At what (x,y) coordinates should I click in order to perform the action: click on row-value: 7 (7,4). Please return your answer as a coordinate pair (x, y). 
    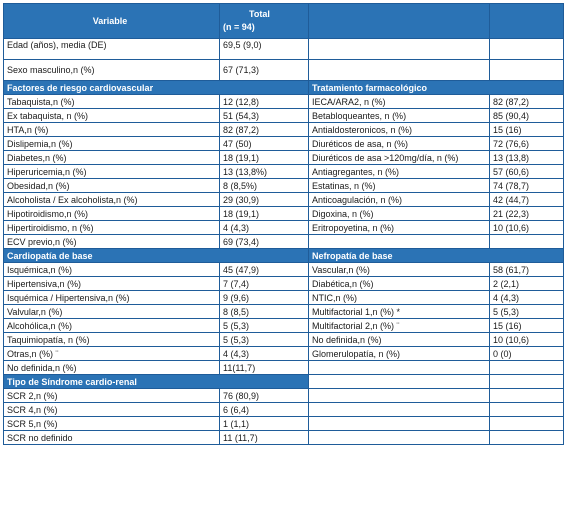
    Looking at the image, I should click on (264, 283).